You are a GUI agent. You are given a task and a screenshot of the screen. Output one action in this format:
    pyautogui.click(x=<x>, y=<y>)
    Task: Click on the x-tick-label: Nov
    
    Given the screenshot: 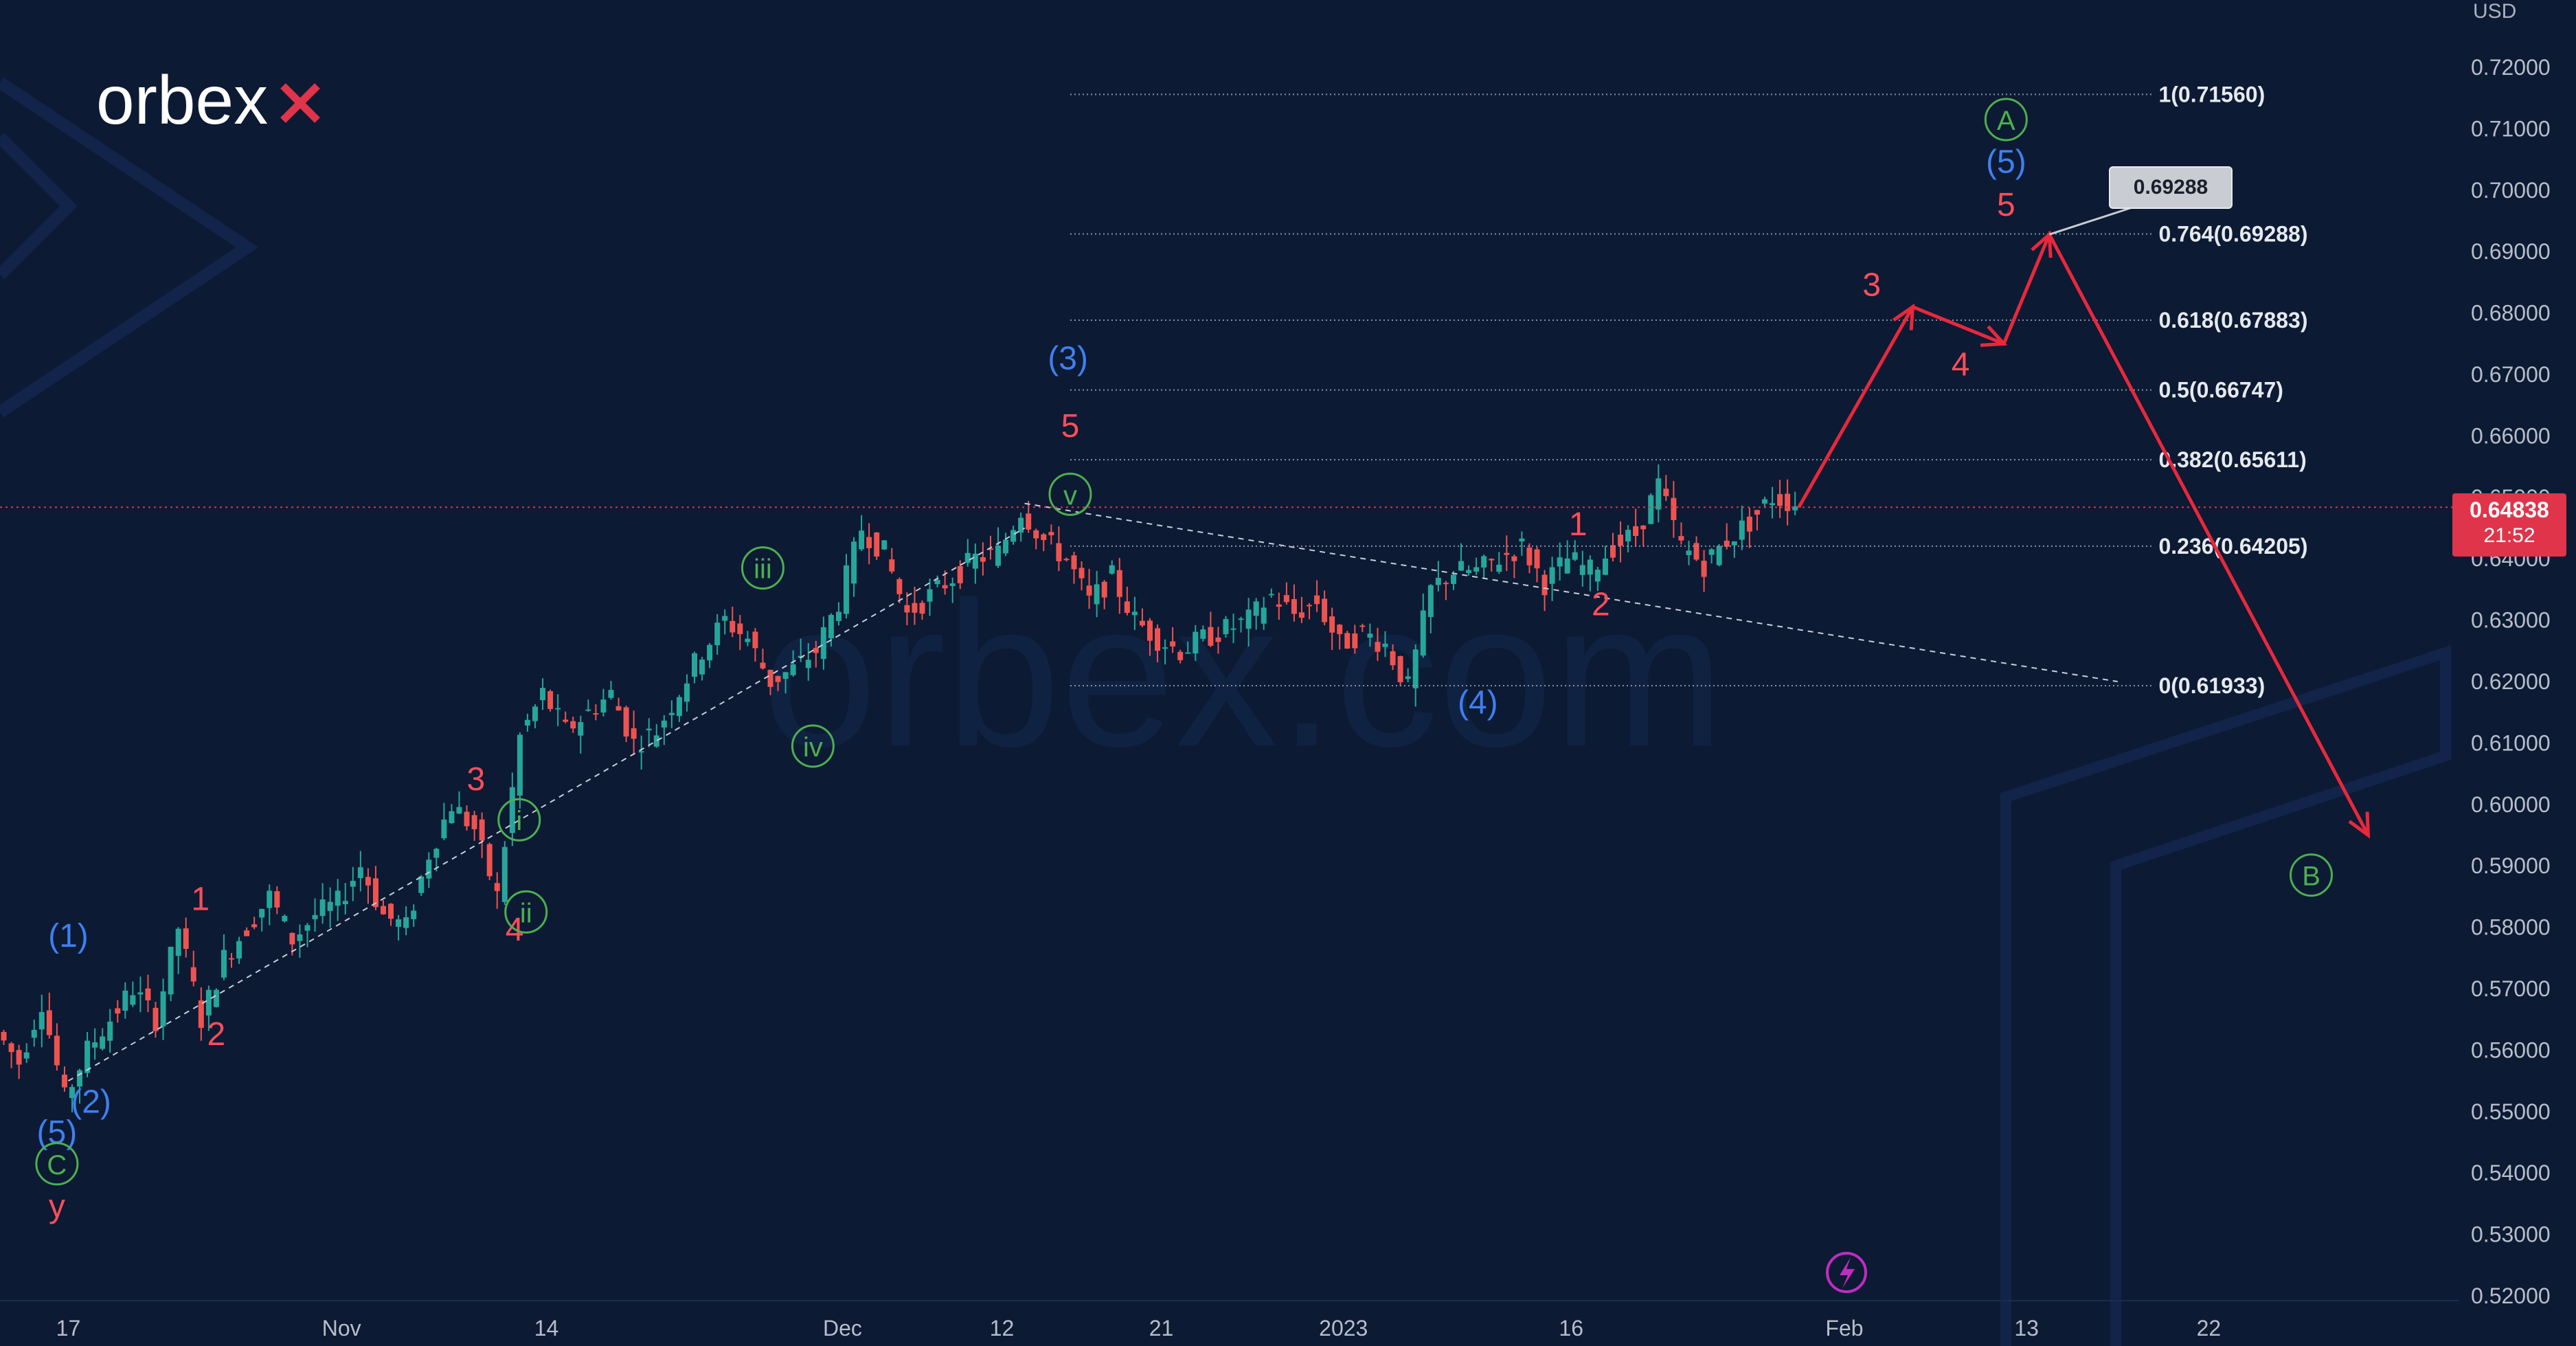 What is the action you would take?
    pyautogui.click(x=341, y=1328)
    